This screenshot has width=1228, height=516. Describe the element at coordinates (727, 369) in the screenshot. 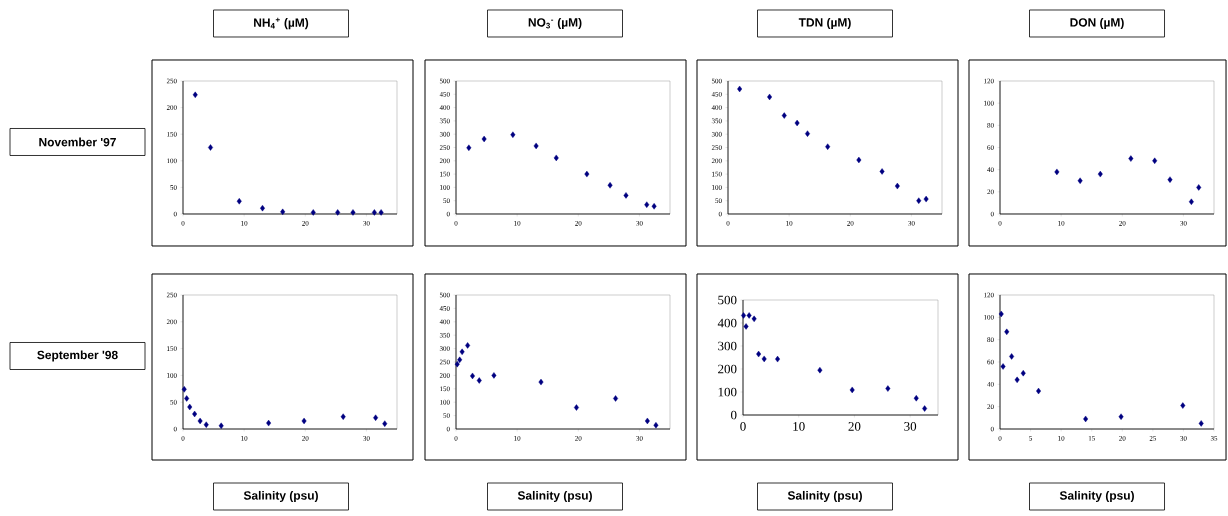

I see `y-tick-label: 200` at that location.